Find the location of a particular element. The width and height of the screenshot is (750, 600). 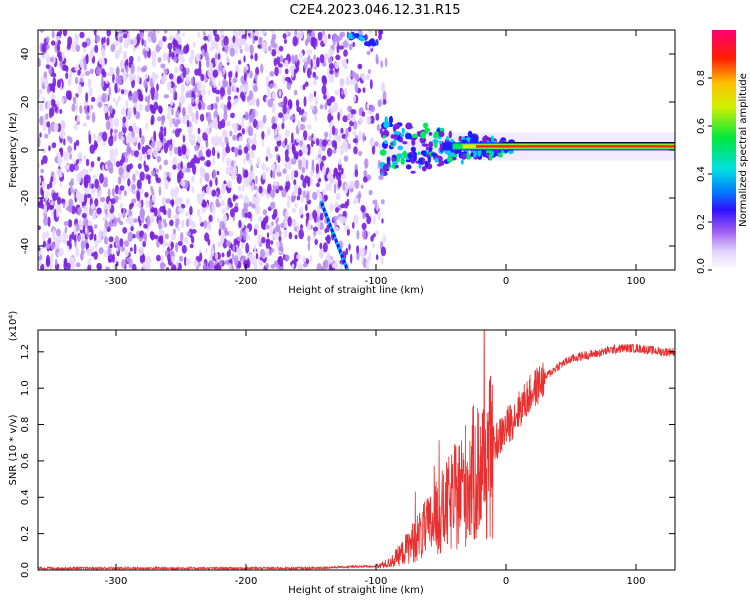

upper-streak is located at coordinates (363, 39).